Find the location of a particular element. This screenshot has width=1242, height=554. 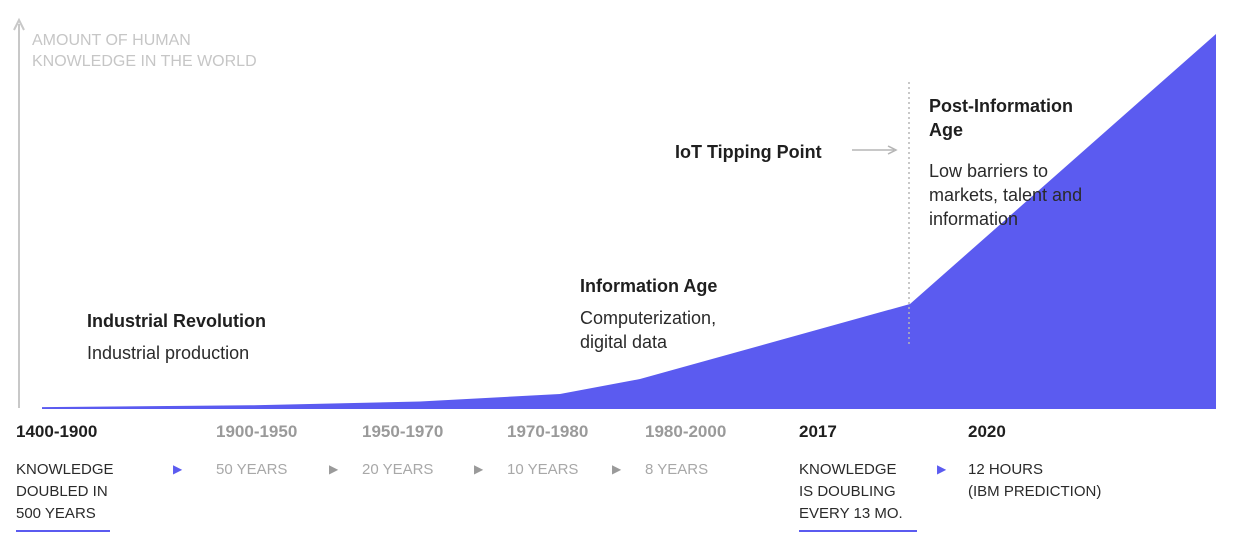

information-age-text-line-2: digital data is located at coordinates (624, 342).